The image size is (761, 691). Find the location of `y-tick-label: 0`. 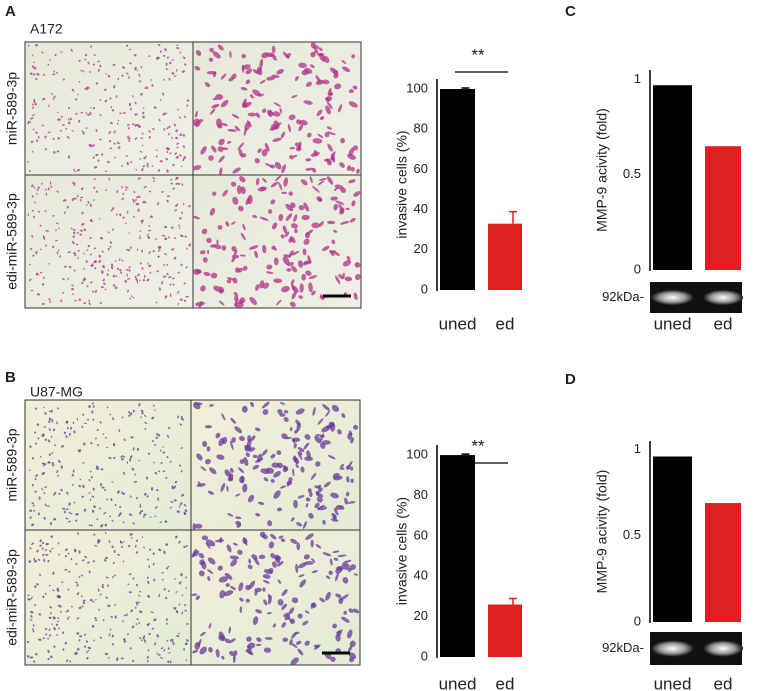

y-tick-label: 0 is located at coordinates (424, 288).